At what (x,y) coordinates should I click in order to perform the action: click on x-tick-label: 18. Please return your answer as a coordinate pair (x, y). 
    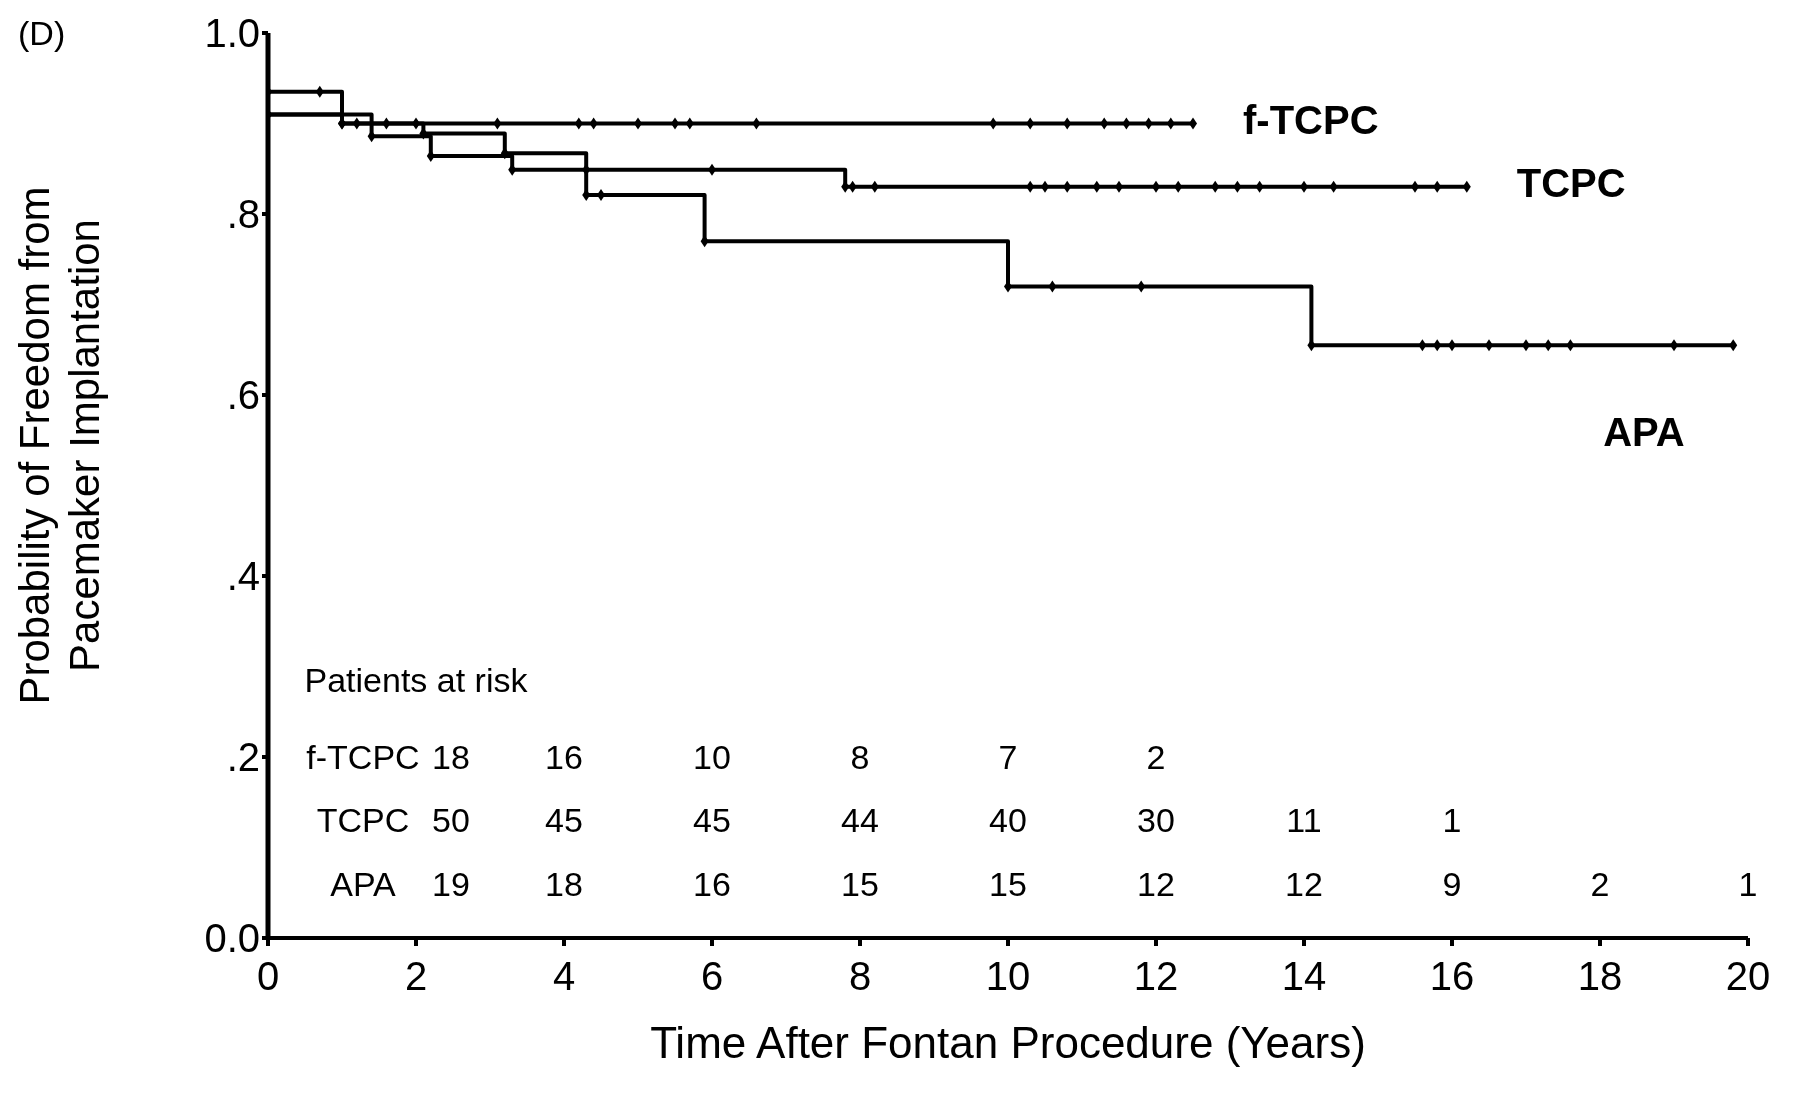
    Looking at the image, I should click on (1600, 976).